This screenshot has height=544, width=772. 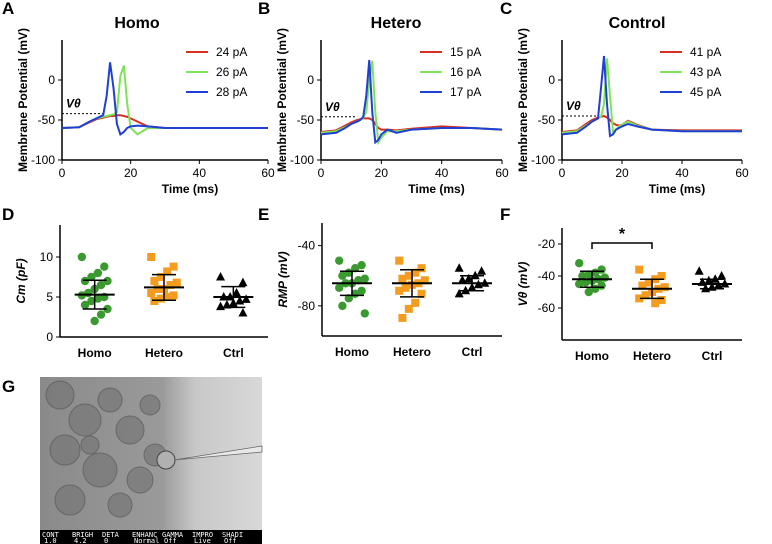 I want to click on y-tick-label: -50, so click(x=306, y=120).